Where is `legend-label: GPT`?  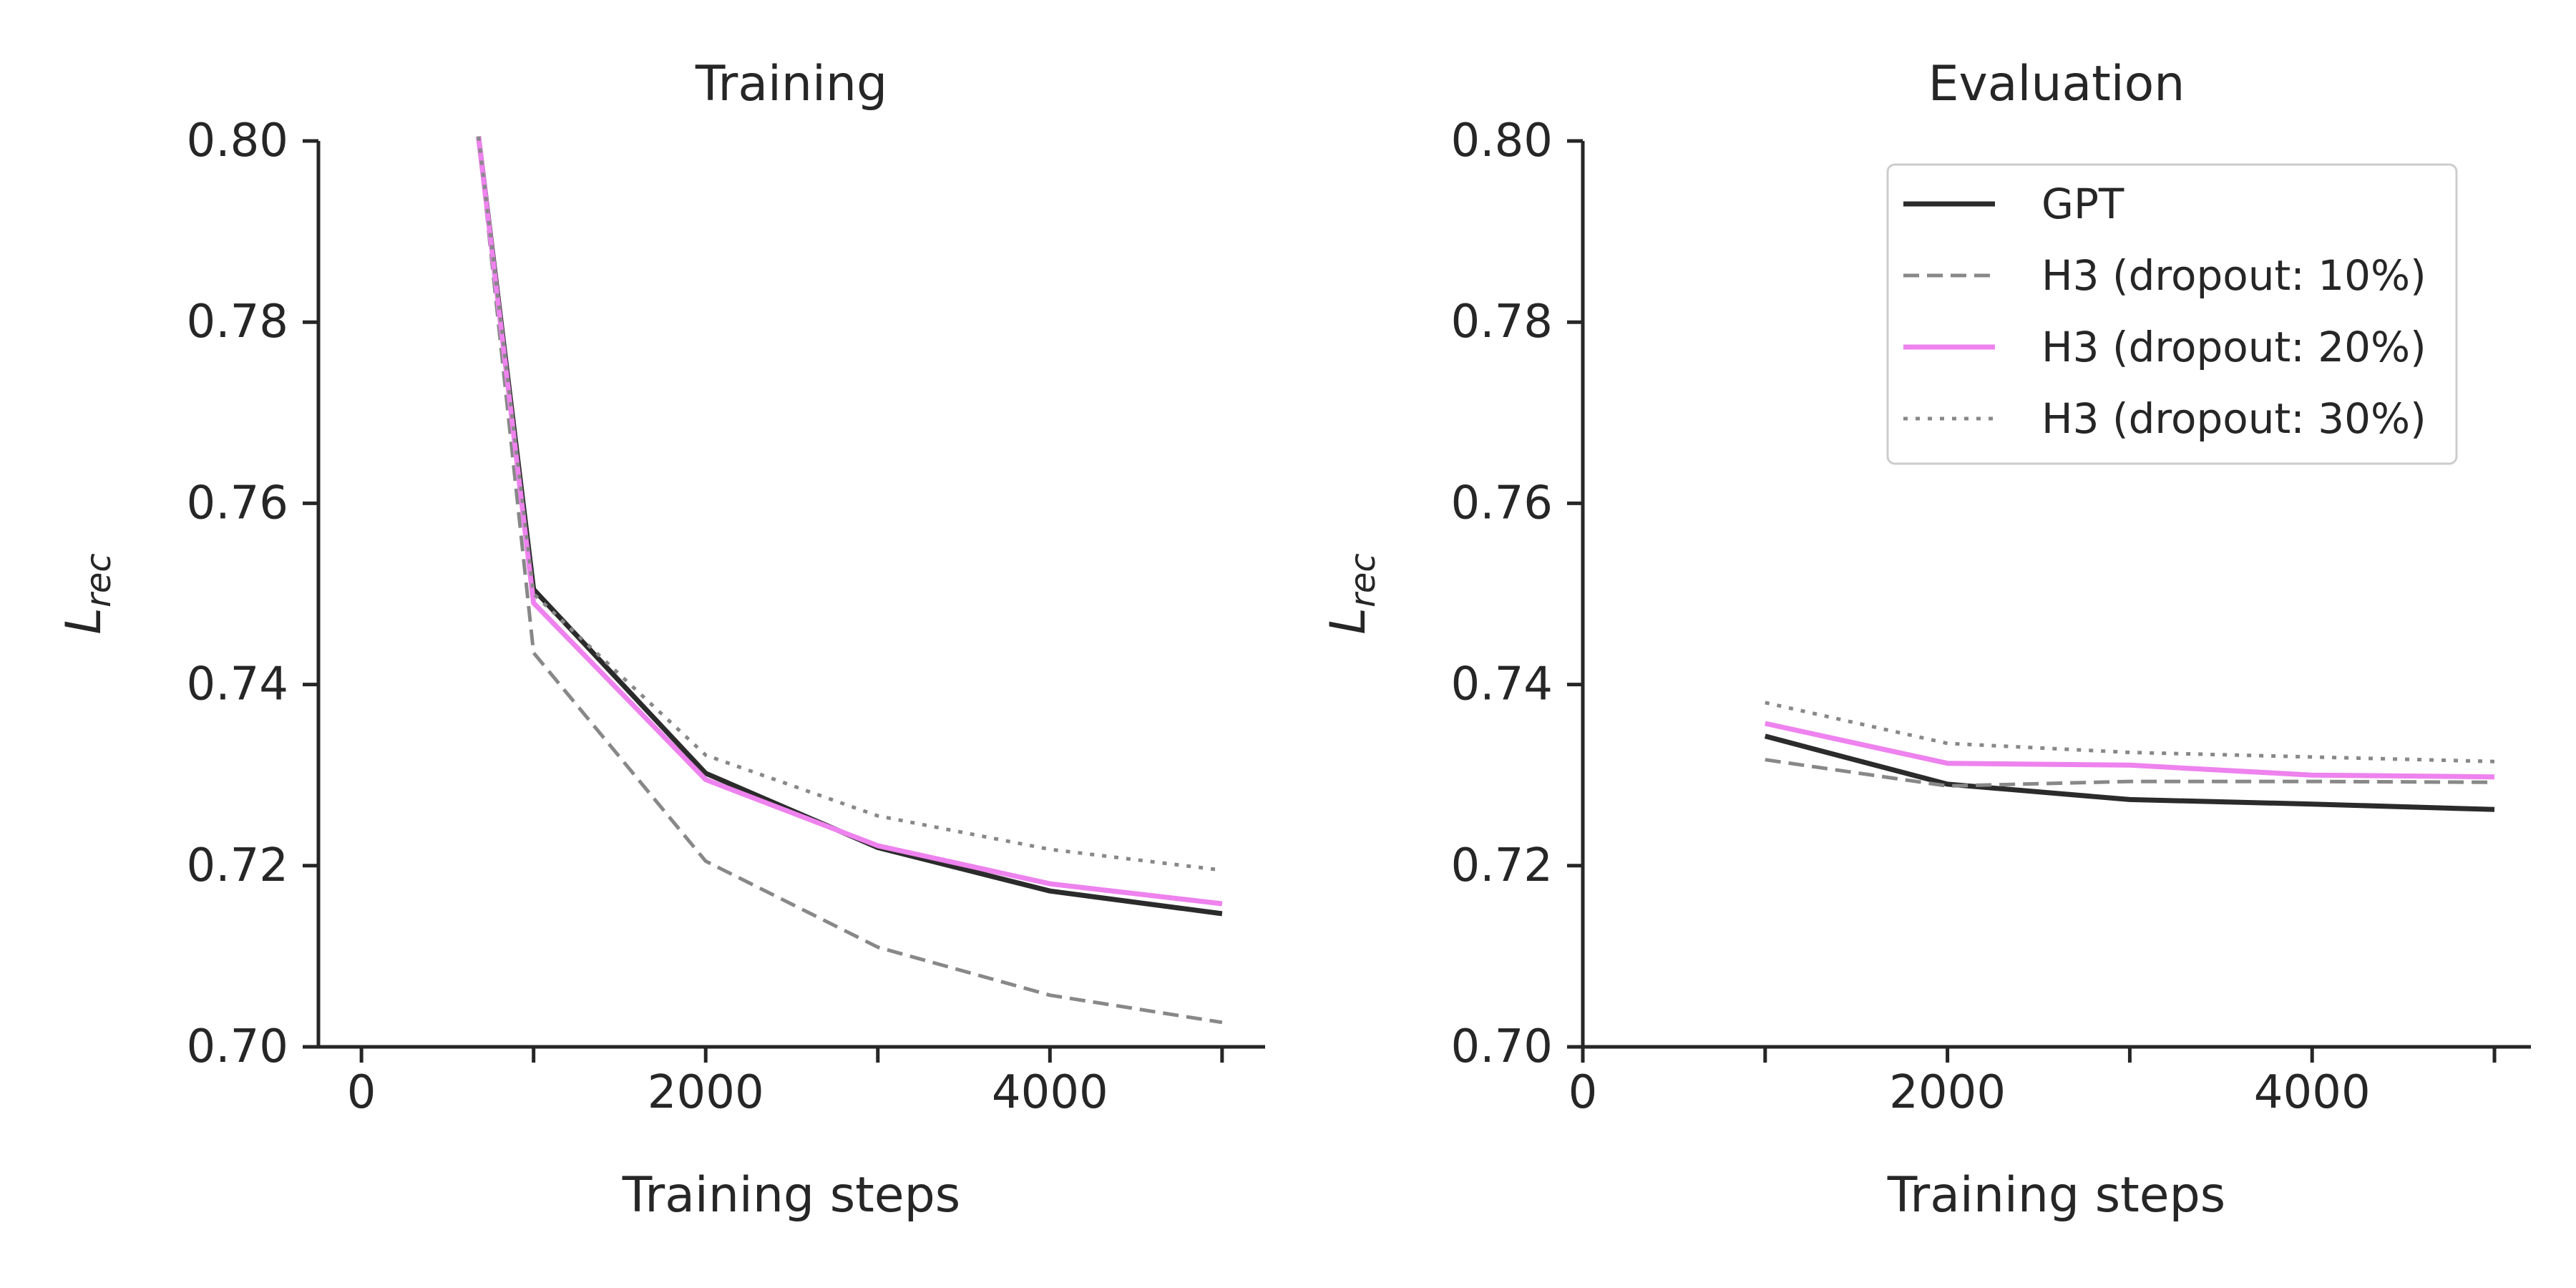 legend-label: GPT is located at coordinates (2082, 204).